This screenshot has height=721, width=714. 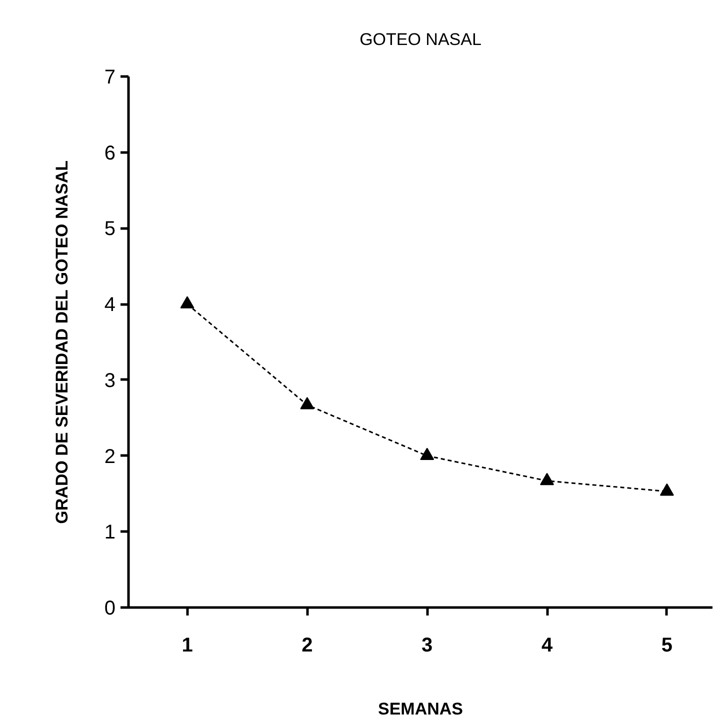 What do you see at coordinates (110, 381) in the screenshot?
I see `y-tick-label: 3` at bounding box center [110, 381].